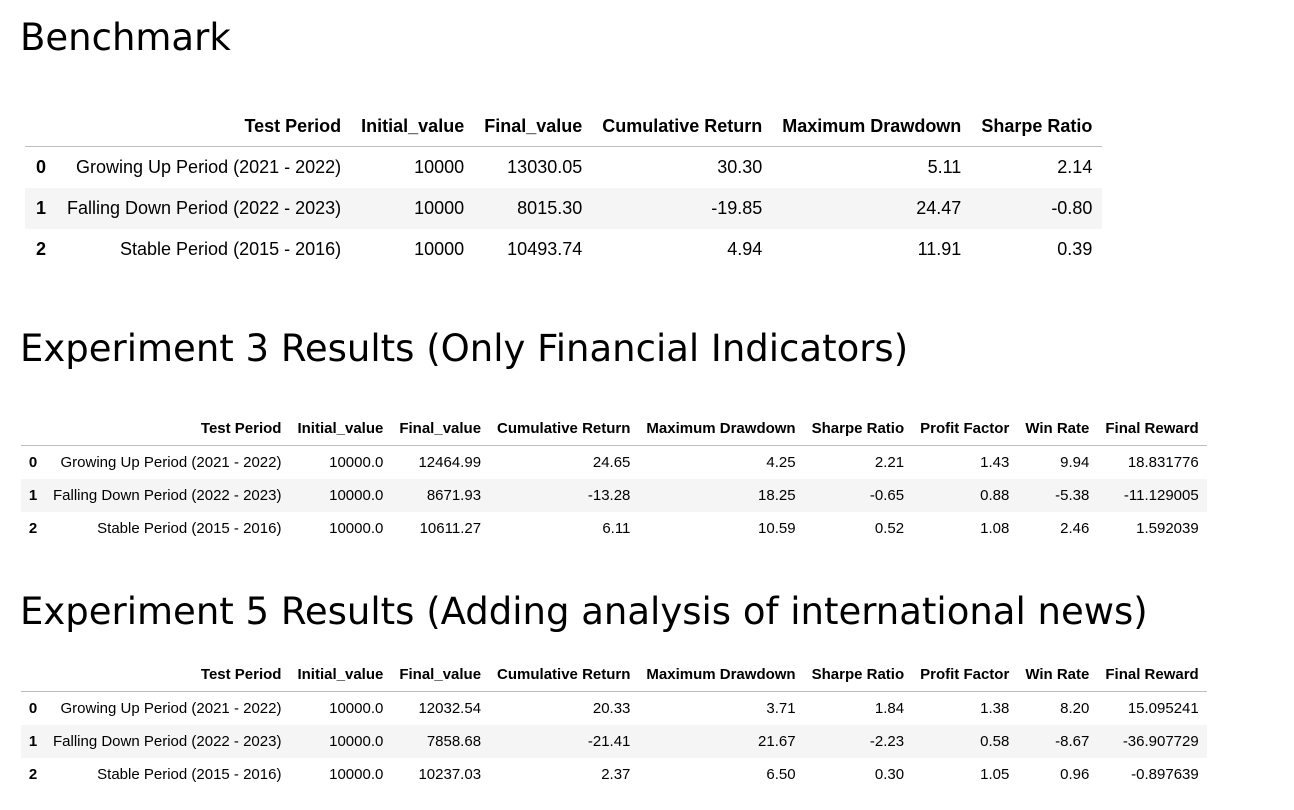  I want to click on table-cell: 0.88, so click(995, 495).